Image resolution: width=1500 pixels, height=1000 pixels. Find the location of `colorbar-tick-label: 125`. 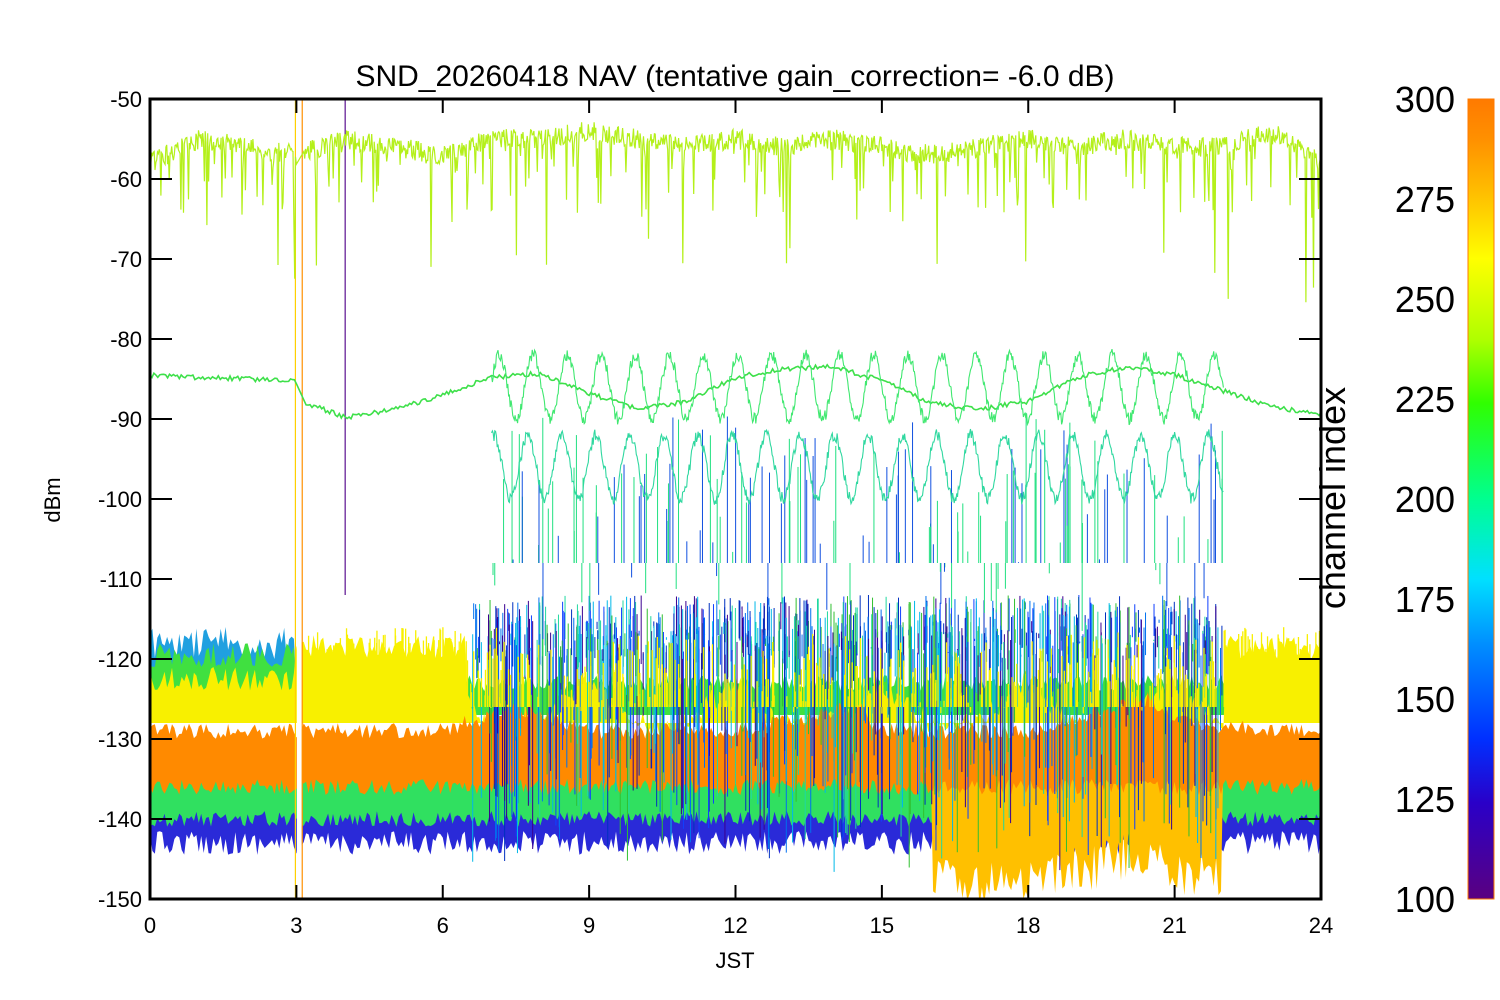

colorbar-tick-label: 125 is located at coordinates (1425, 799).